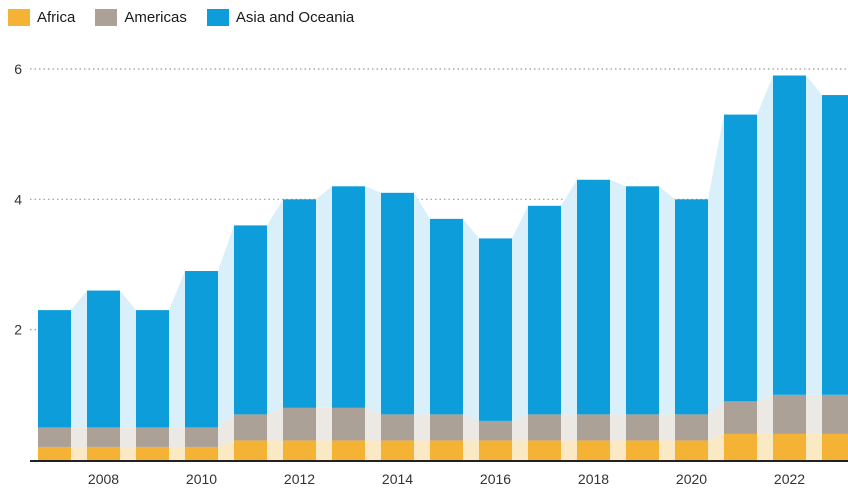  I want to click on y-tick-label: 4, so click(18, 199).